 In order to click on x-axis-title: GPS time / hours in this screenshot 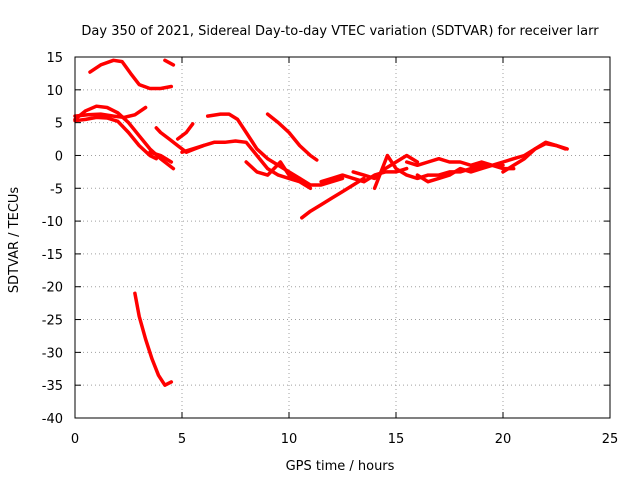, I will do `click(340, 466)`.